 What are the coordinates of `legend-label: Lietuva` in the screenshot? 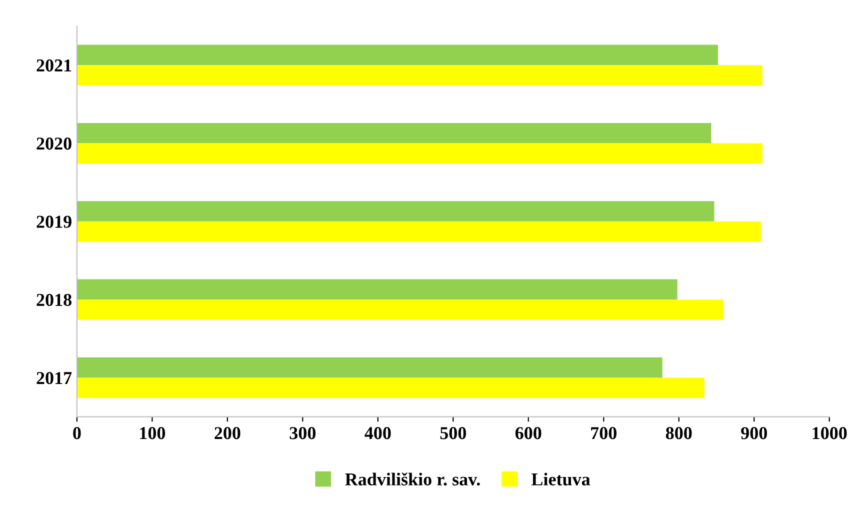 It's located at (560, 479).